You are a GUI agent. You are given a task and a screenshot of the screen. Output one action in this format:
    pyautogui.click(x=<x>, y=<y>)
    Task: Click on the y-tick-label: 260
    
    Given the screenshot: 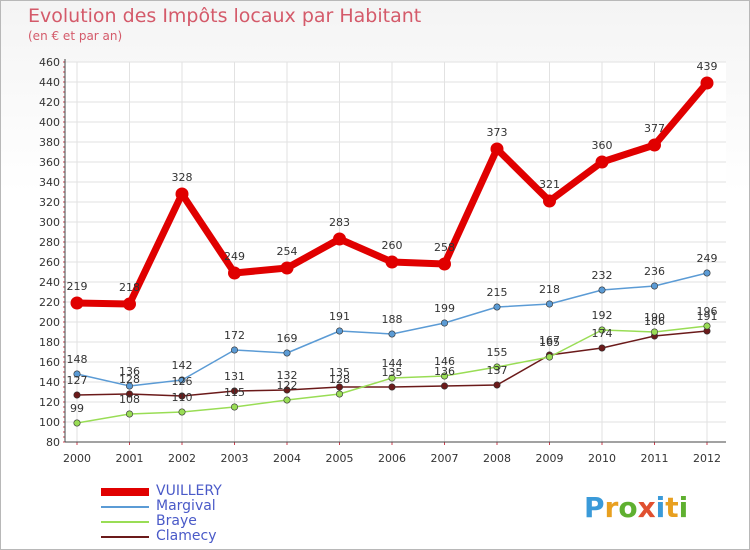 What is the action you would take?
    pyautogui.click(x=49, y=262)
    